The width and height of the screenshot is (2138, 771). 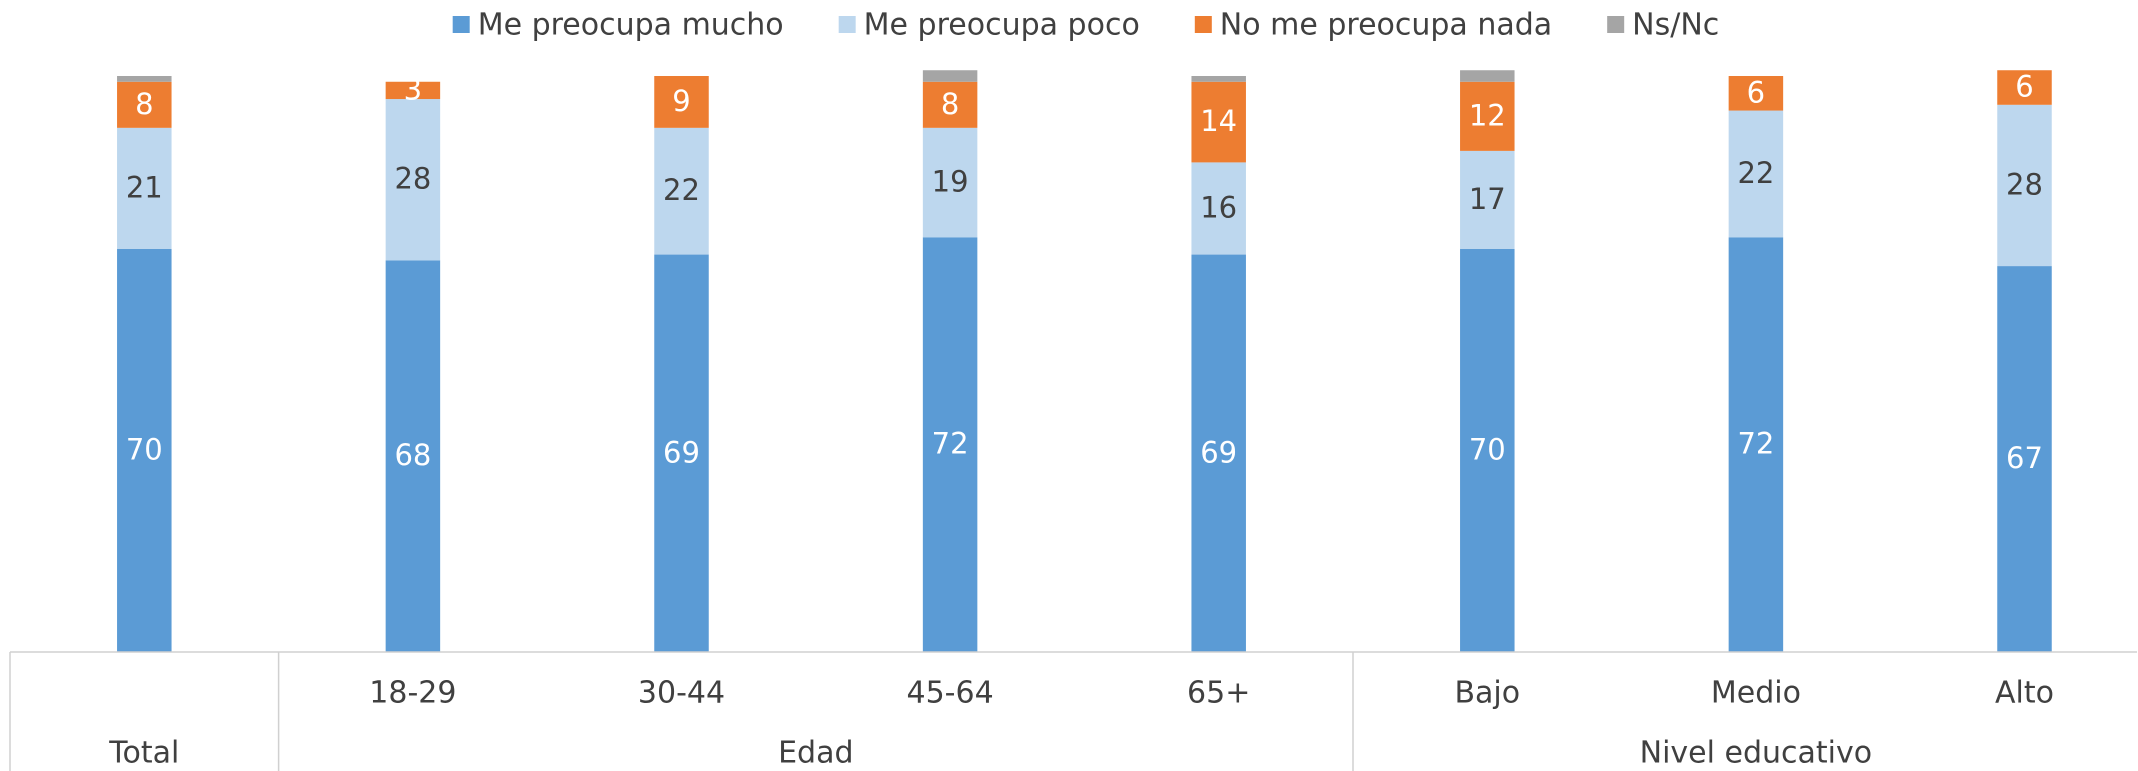 I want to click on x-tick-label: 18-29, so click(x=412, y=693).